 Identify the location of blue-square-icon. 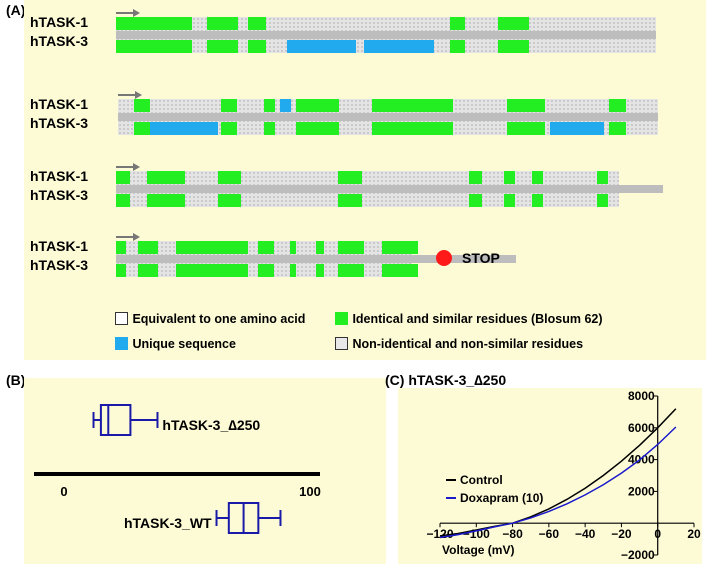
(121, 343).